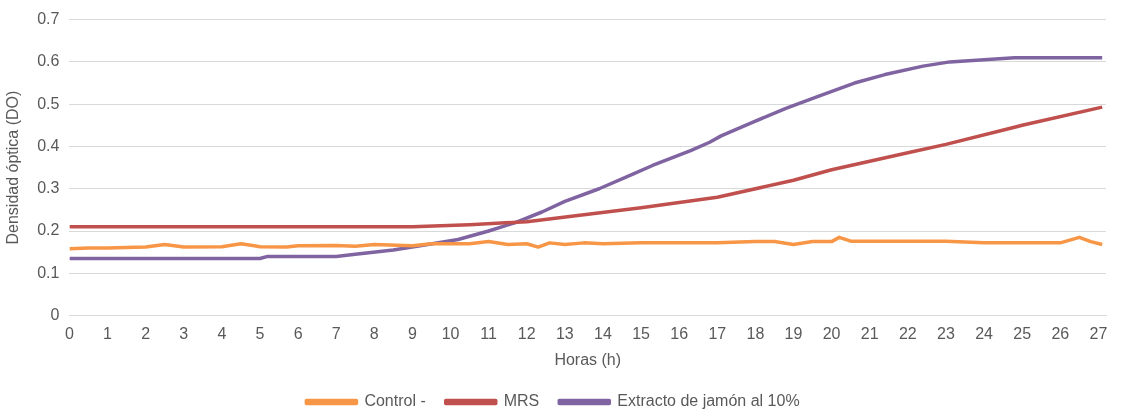  Describe the element at coordinates (679, 333) in the screenshot. I see `x-tick-label: 16` at that location.